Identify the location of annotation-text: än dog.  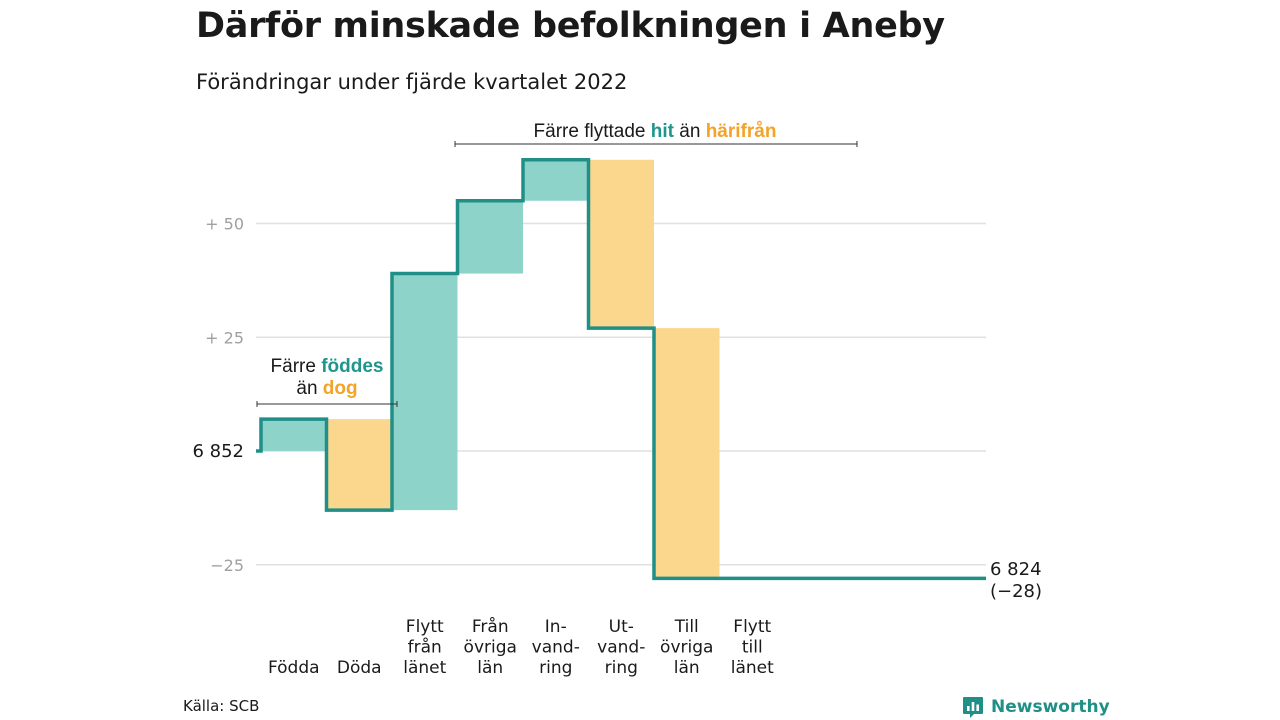
(326, 388).